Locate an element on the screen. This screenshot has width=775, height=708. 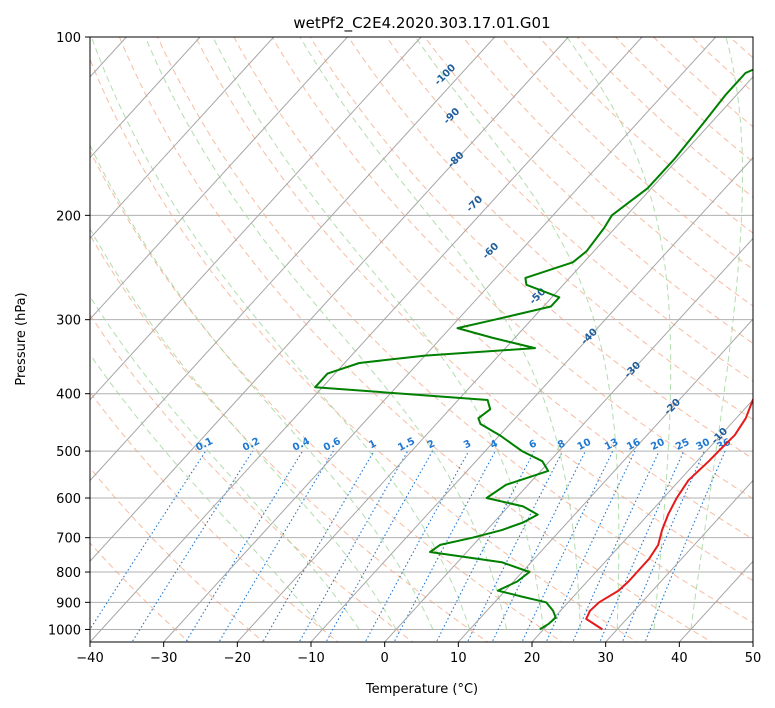
y-tick-label: 900 is located at coordinates (68, 603).